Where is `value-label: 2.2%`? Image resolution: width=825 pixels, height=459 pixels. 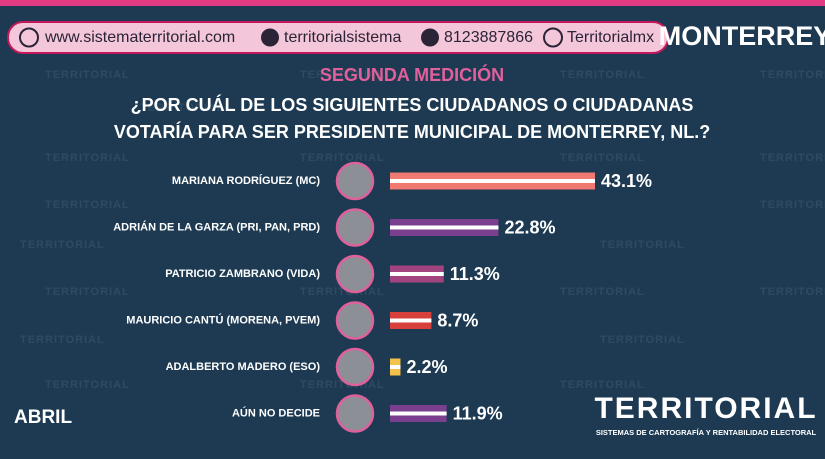 value-label: 2.2% is located at coordinates (426, 367).